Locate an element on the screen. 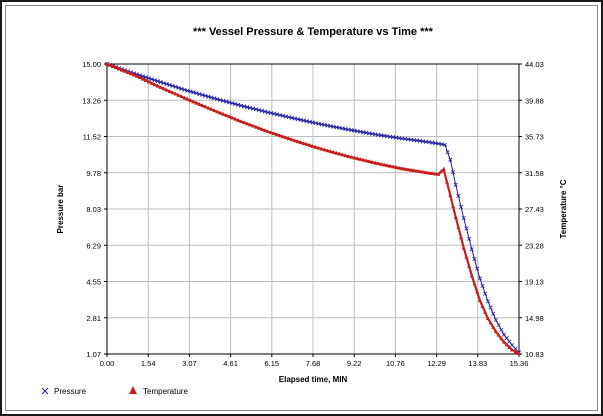 This screenshot has height=416, width=603. y-right-tick-label: 39.88 is located at coordinates (534, 100).